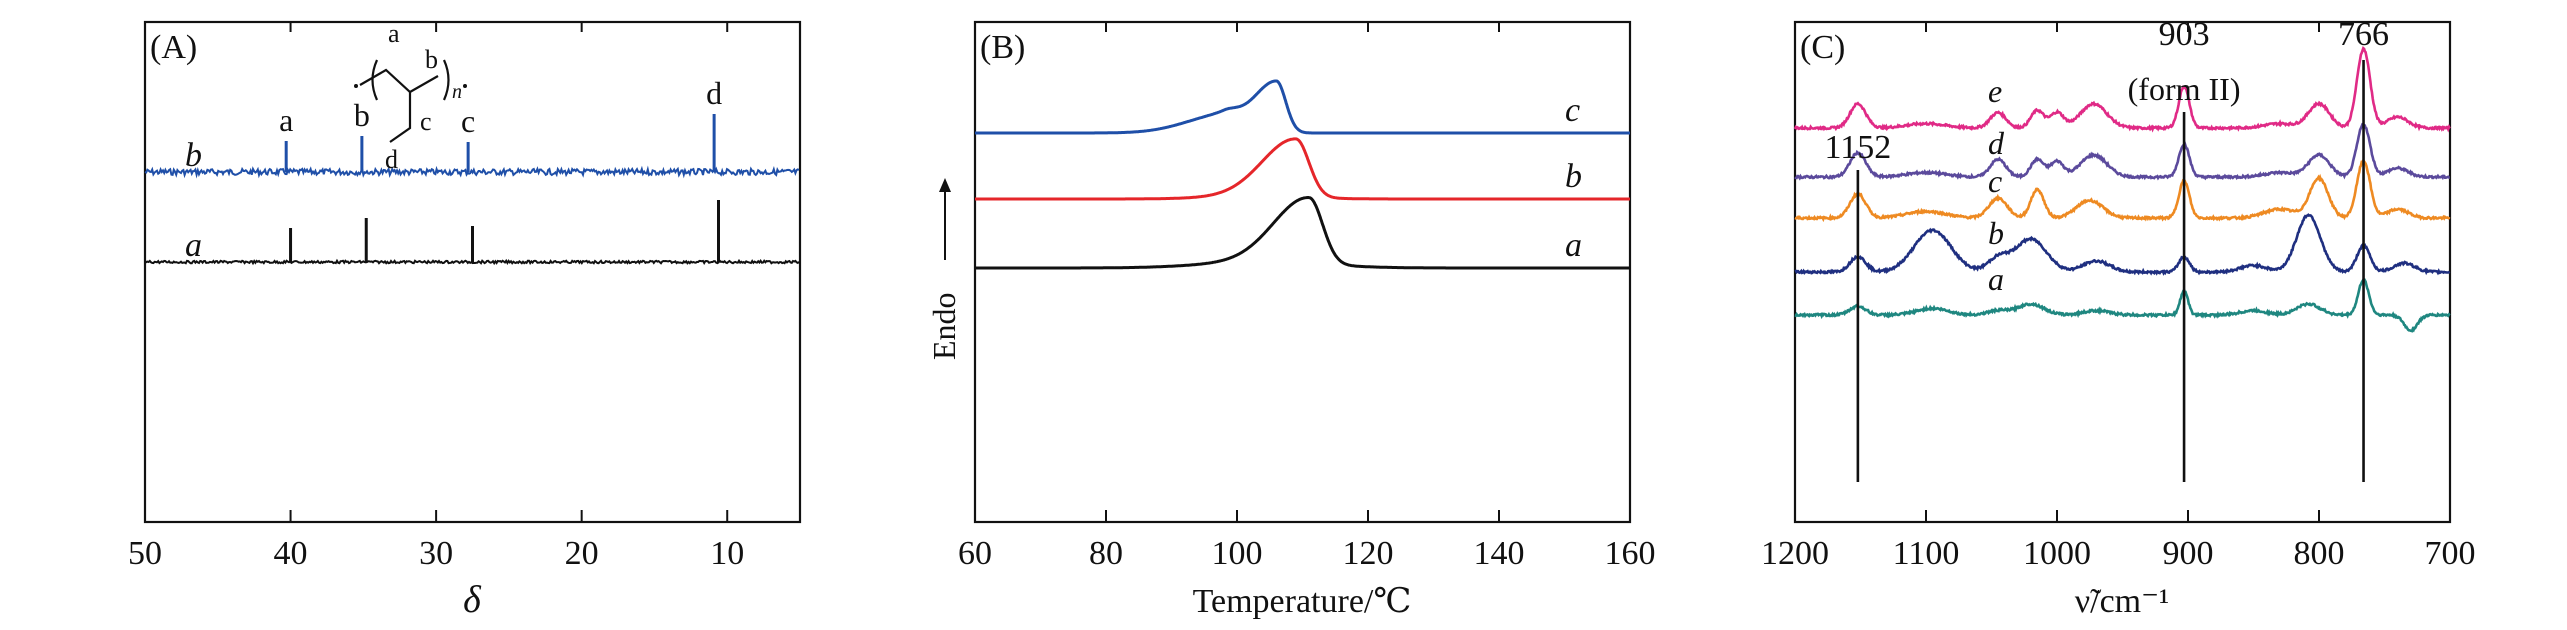  What do you see at coordinates (727, 553) in the screenshot?
I see `panel-a-xtick-label: 10` at bounding box center [727, 553].